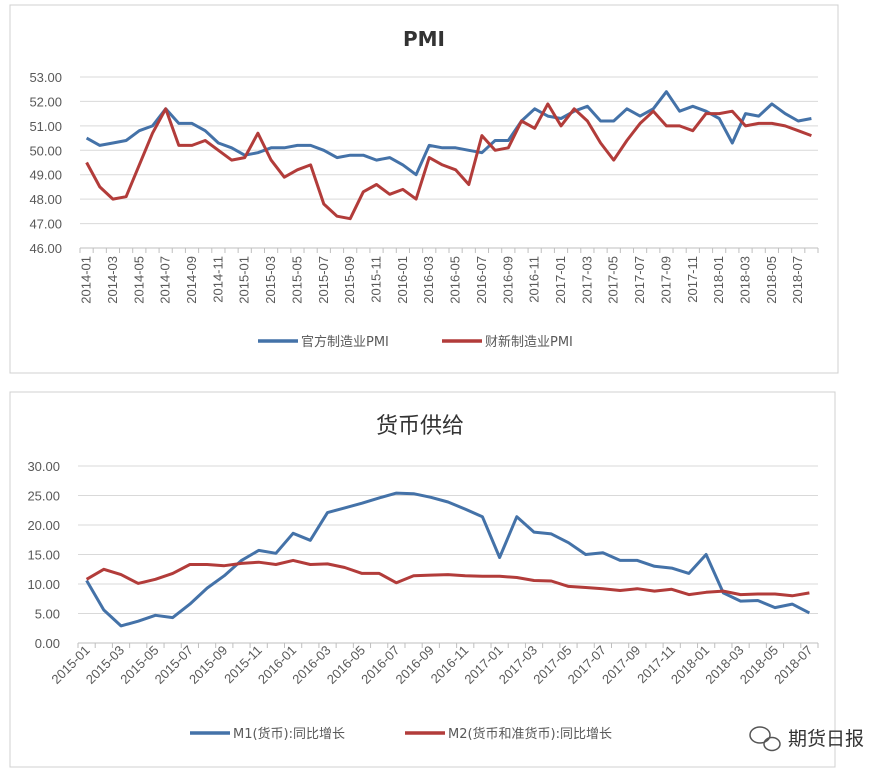 This screenshot has height=777, width=882. What do you see at coordinates (692, 279) in the screenshot?
I see `x-tick-label: 2017-11` at bounding box center [692, 279].